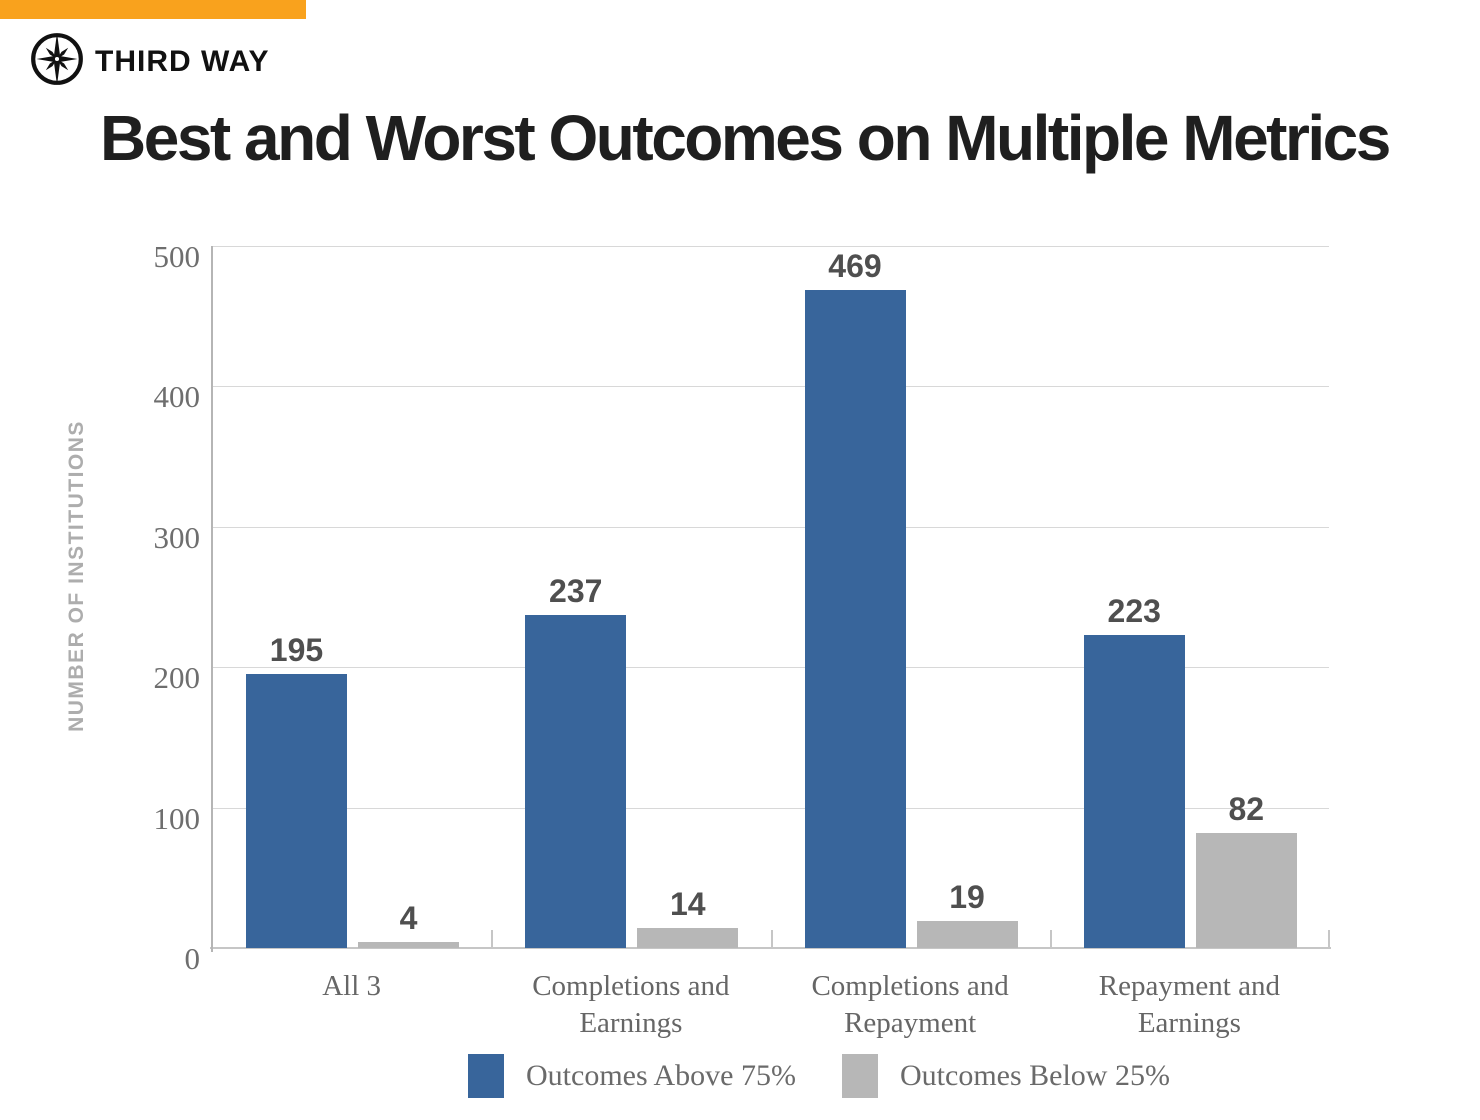 This screenshot has height=1120, width=1480. Describe the element at coordinates (177, 678) in the screenshot. I see `y-tick-label-200: 200` at that location.